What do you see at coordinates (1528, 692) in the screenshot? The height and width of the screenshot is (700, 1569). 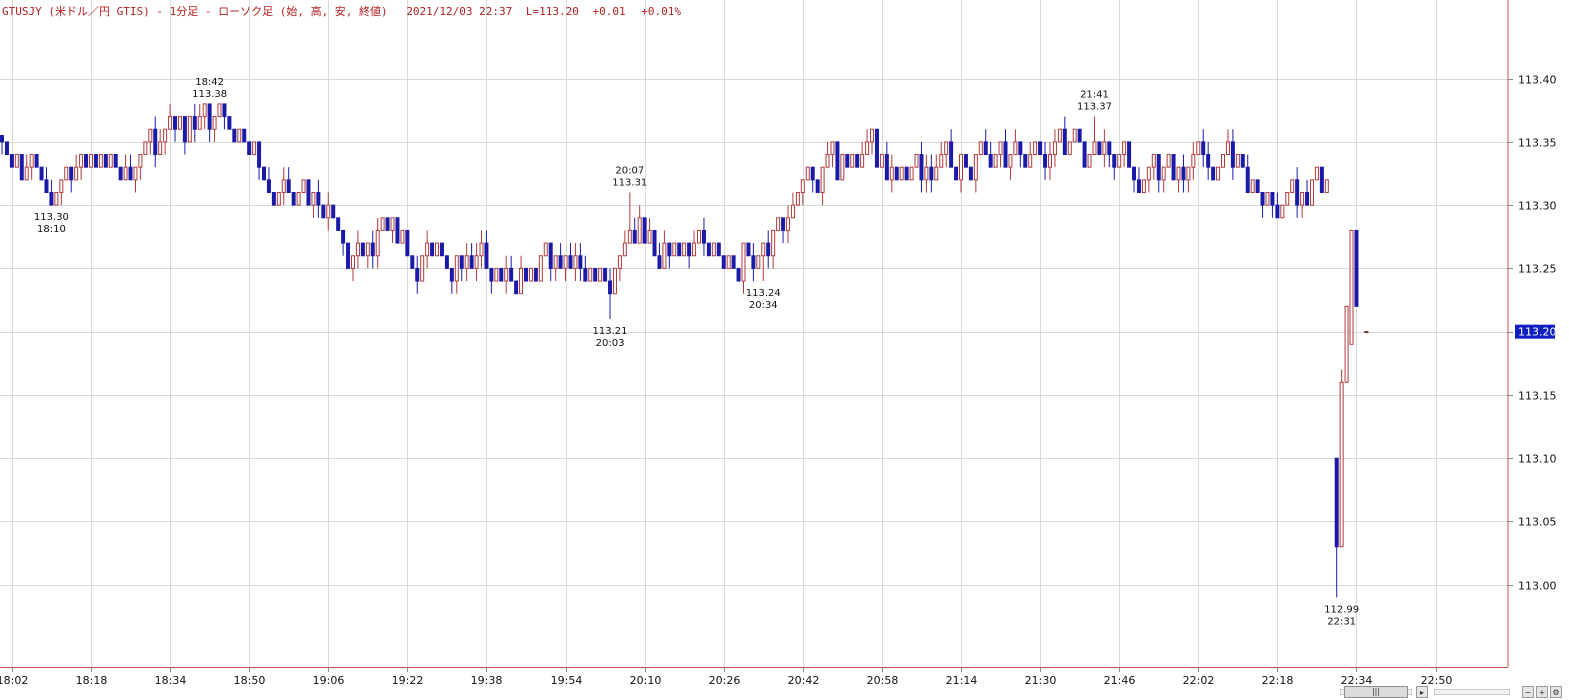 I see `zoom-out-icon: −` at bounding box center [1528, 692].